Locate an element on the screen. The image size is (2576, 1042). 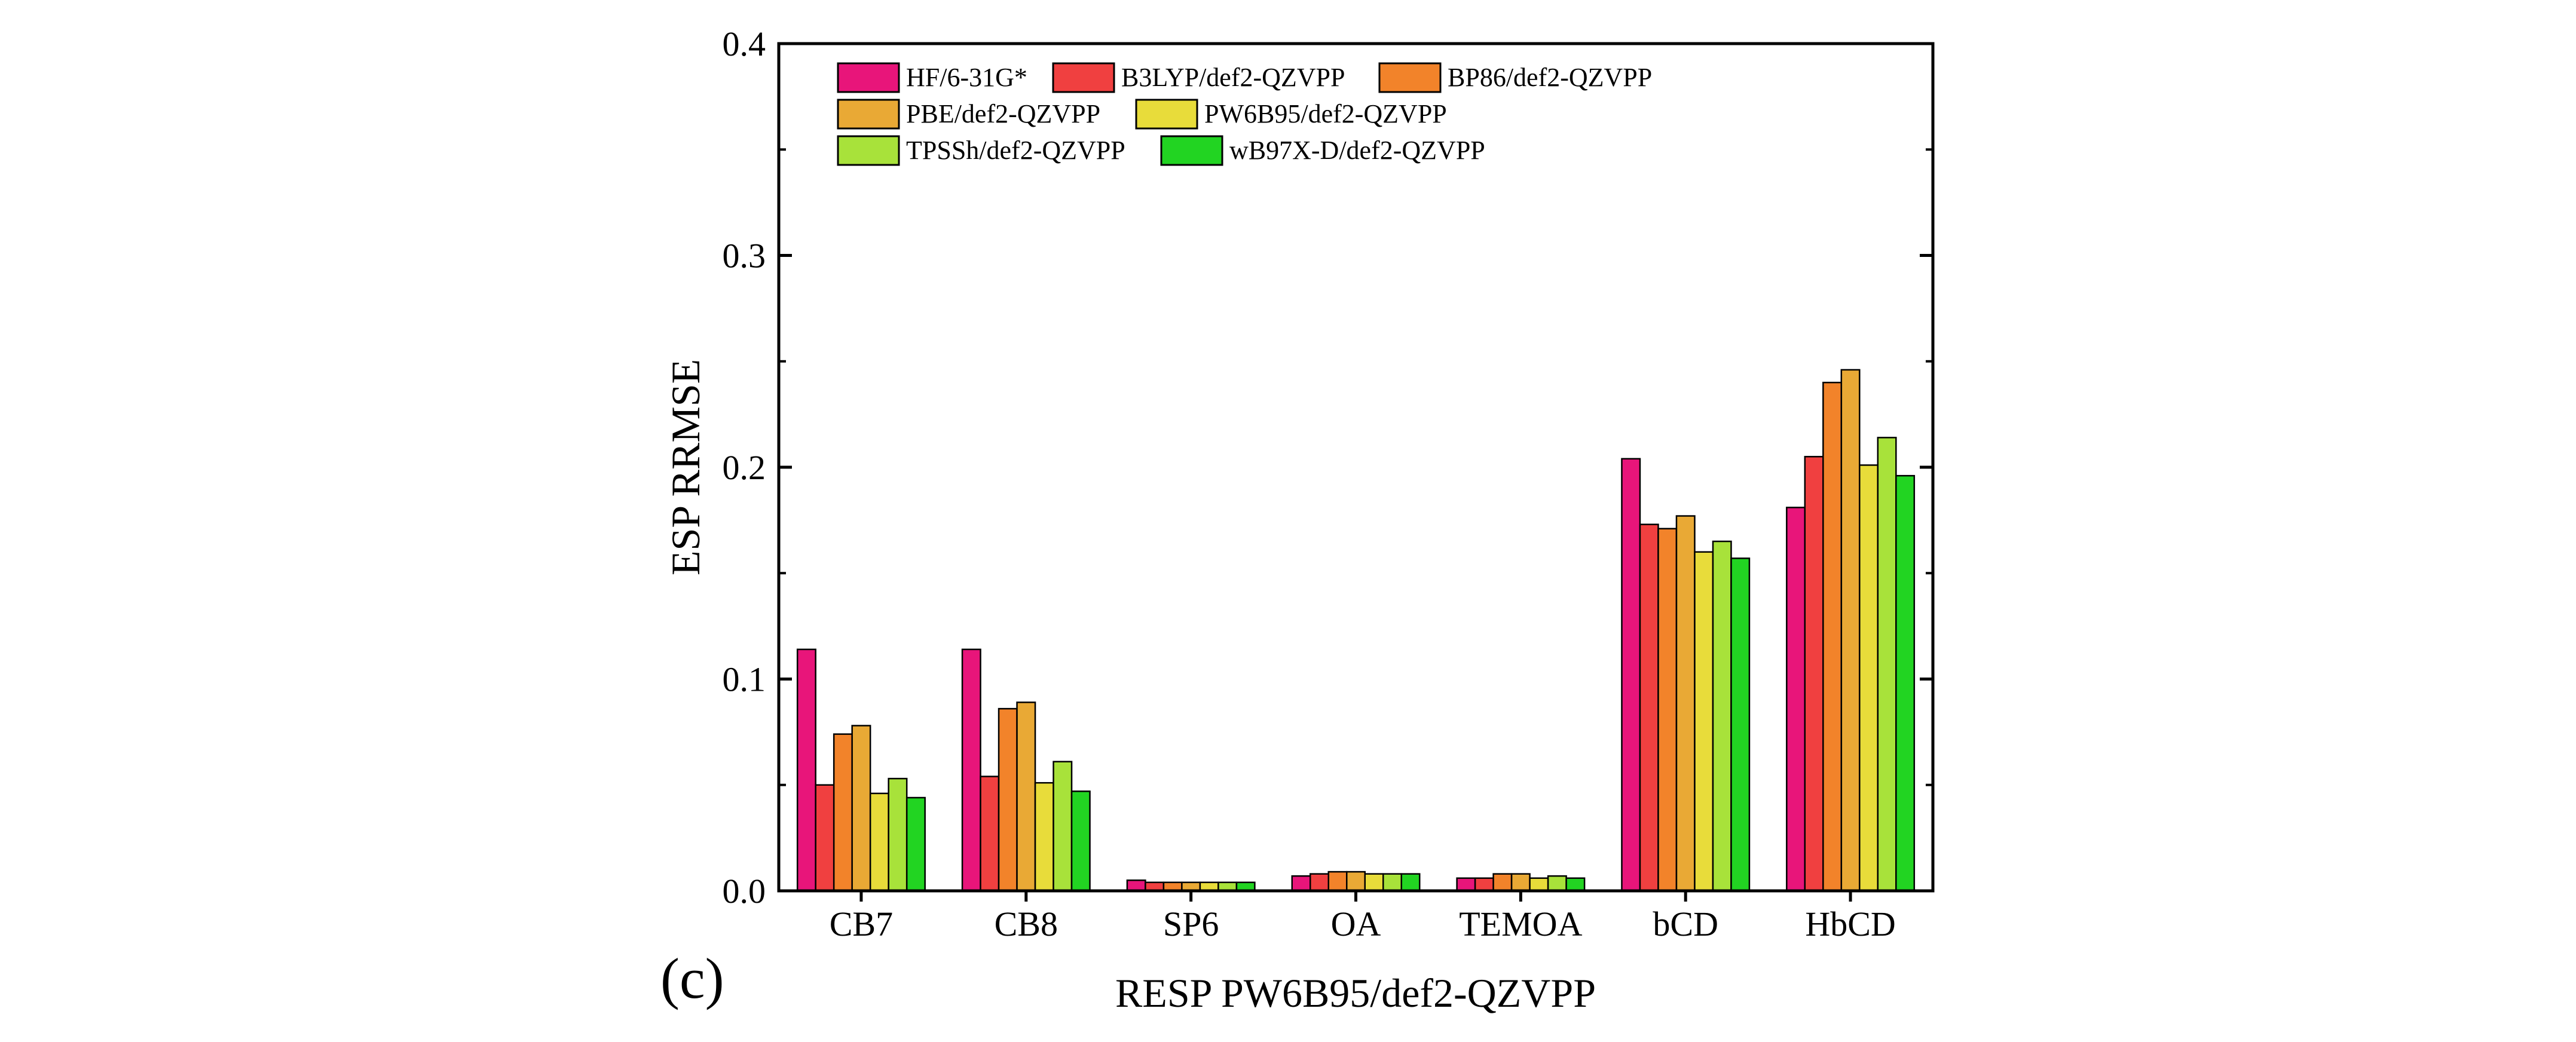
panel-label: (c) is located at coordinates (692, 978).